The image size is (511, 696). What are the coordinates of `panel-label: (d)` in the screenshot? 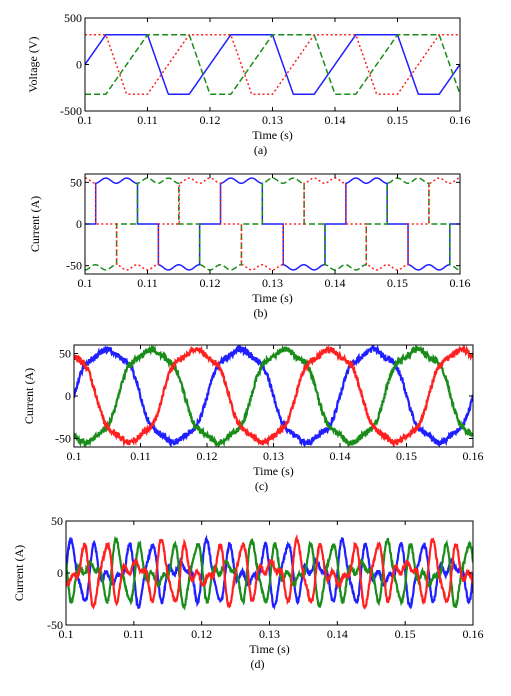 It's located at (258, 664).